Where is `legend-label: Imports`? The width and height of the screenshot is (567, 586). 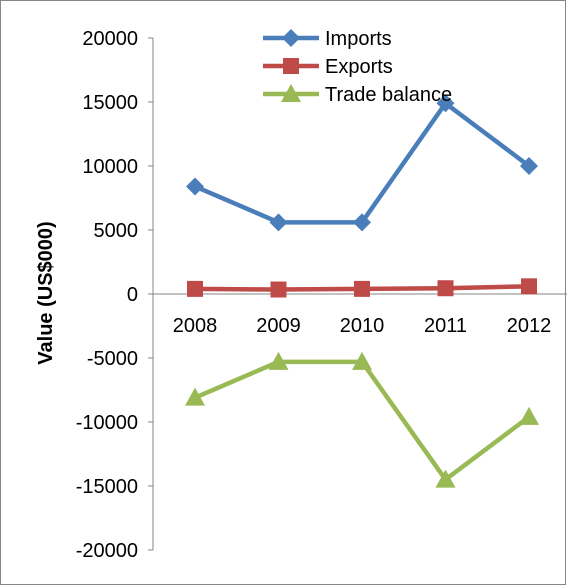
legend-label: Imports is located at coordinates (358, 39).